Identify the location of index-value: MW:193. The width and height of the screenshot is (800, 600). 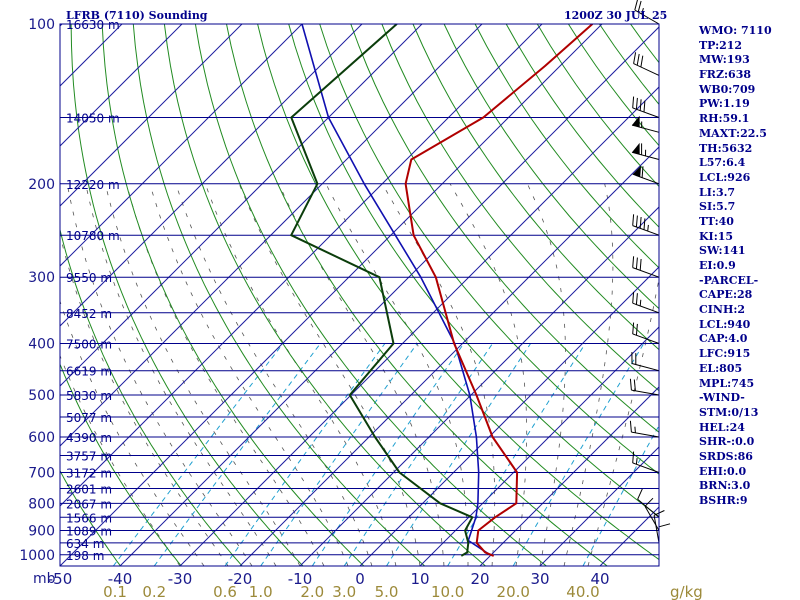
(724, 60).